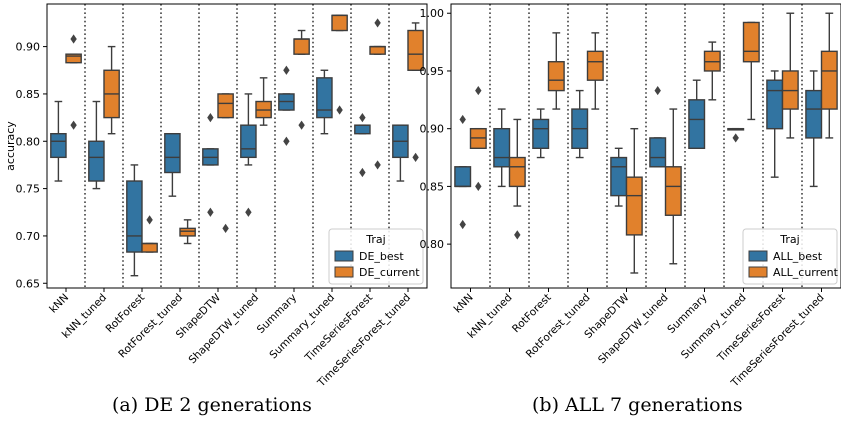  What do you see at coordinates (248, 155) in the screenshot?
I see `box-DE_best-ShapeDTW_tuned` at bounding box center [248, 155].